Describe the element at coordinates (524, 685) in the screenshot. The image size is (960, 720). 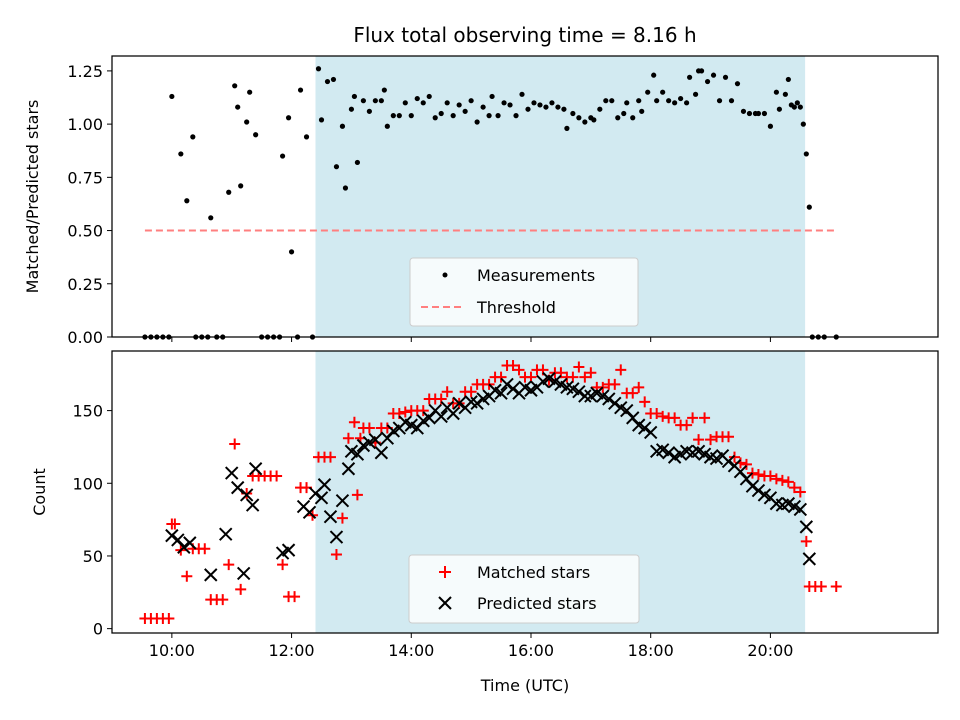
I see `bottom-x-axis-label: Time (UTC)` at that location.